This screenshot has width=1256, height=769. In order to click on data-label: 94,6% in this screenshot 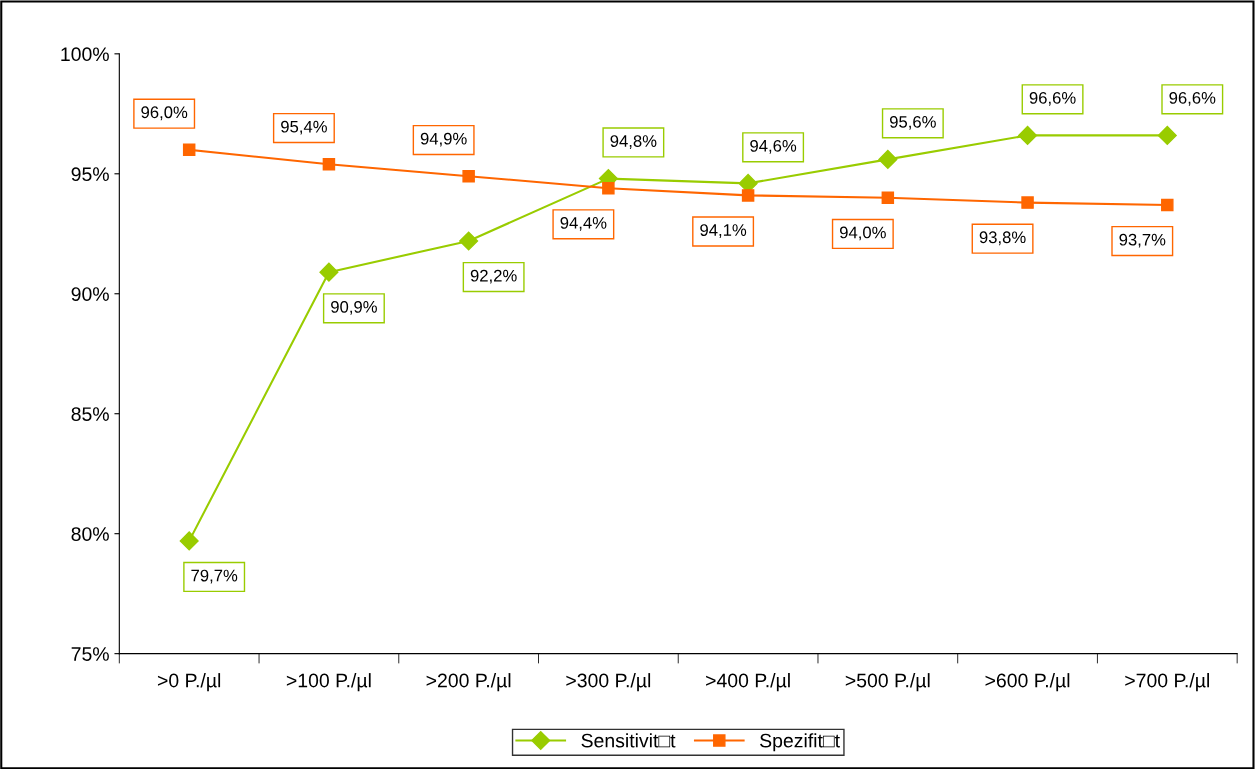, I will do `click(773, 146)`.